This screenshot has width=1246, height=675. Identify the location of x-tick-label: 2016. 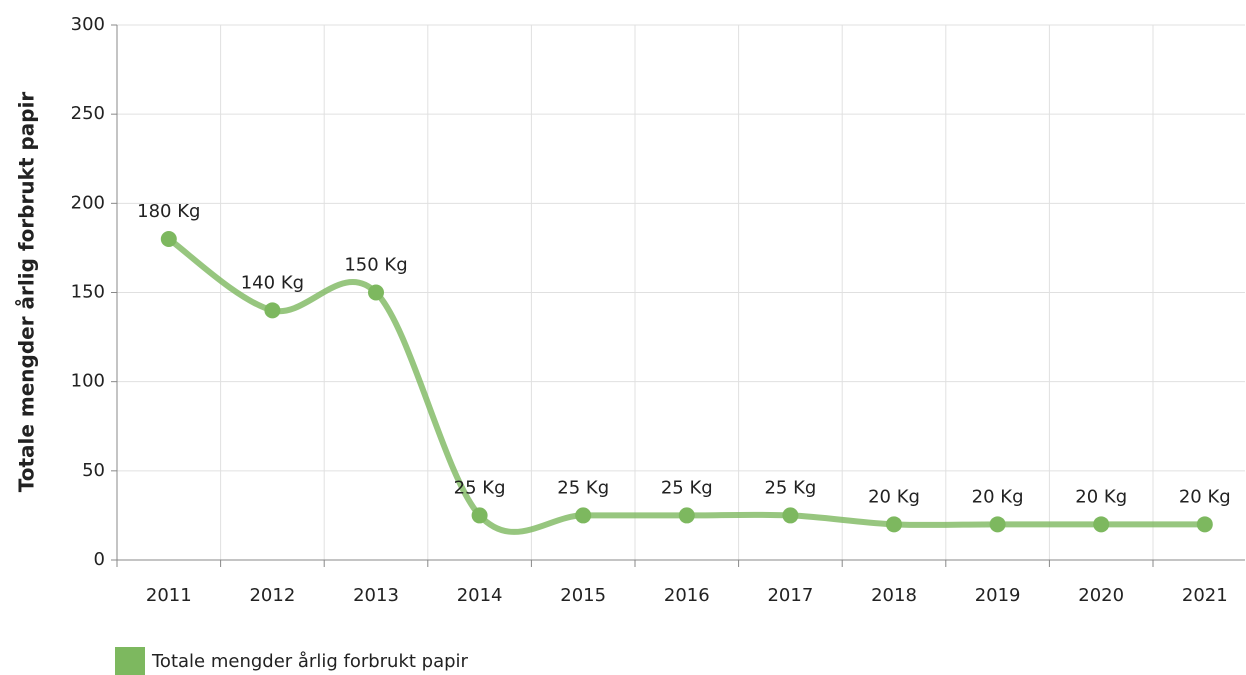
(687, 595).